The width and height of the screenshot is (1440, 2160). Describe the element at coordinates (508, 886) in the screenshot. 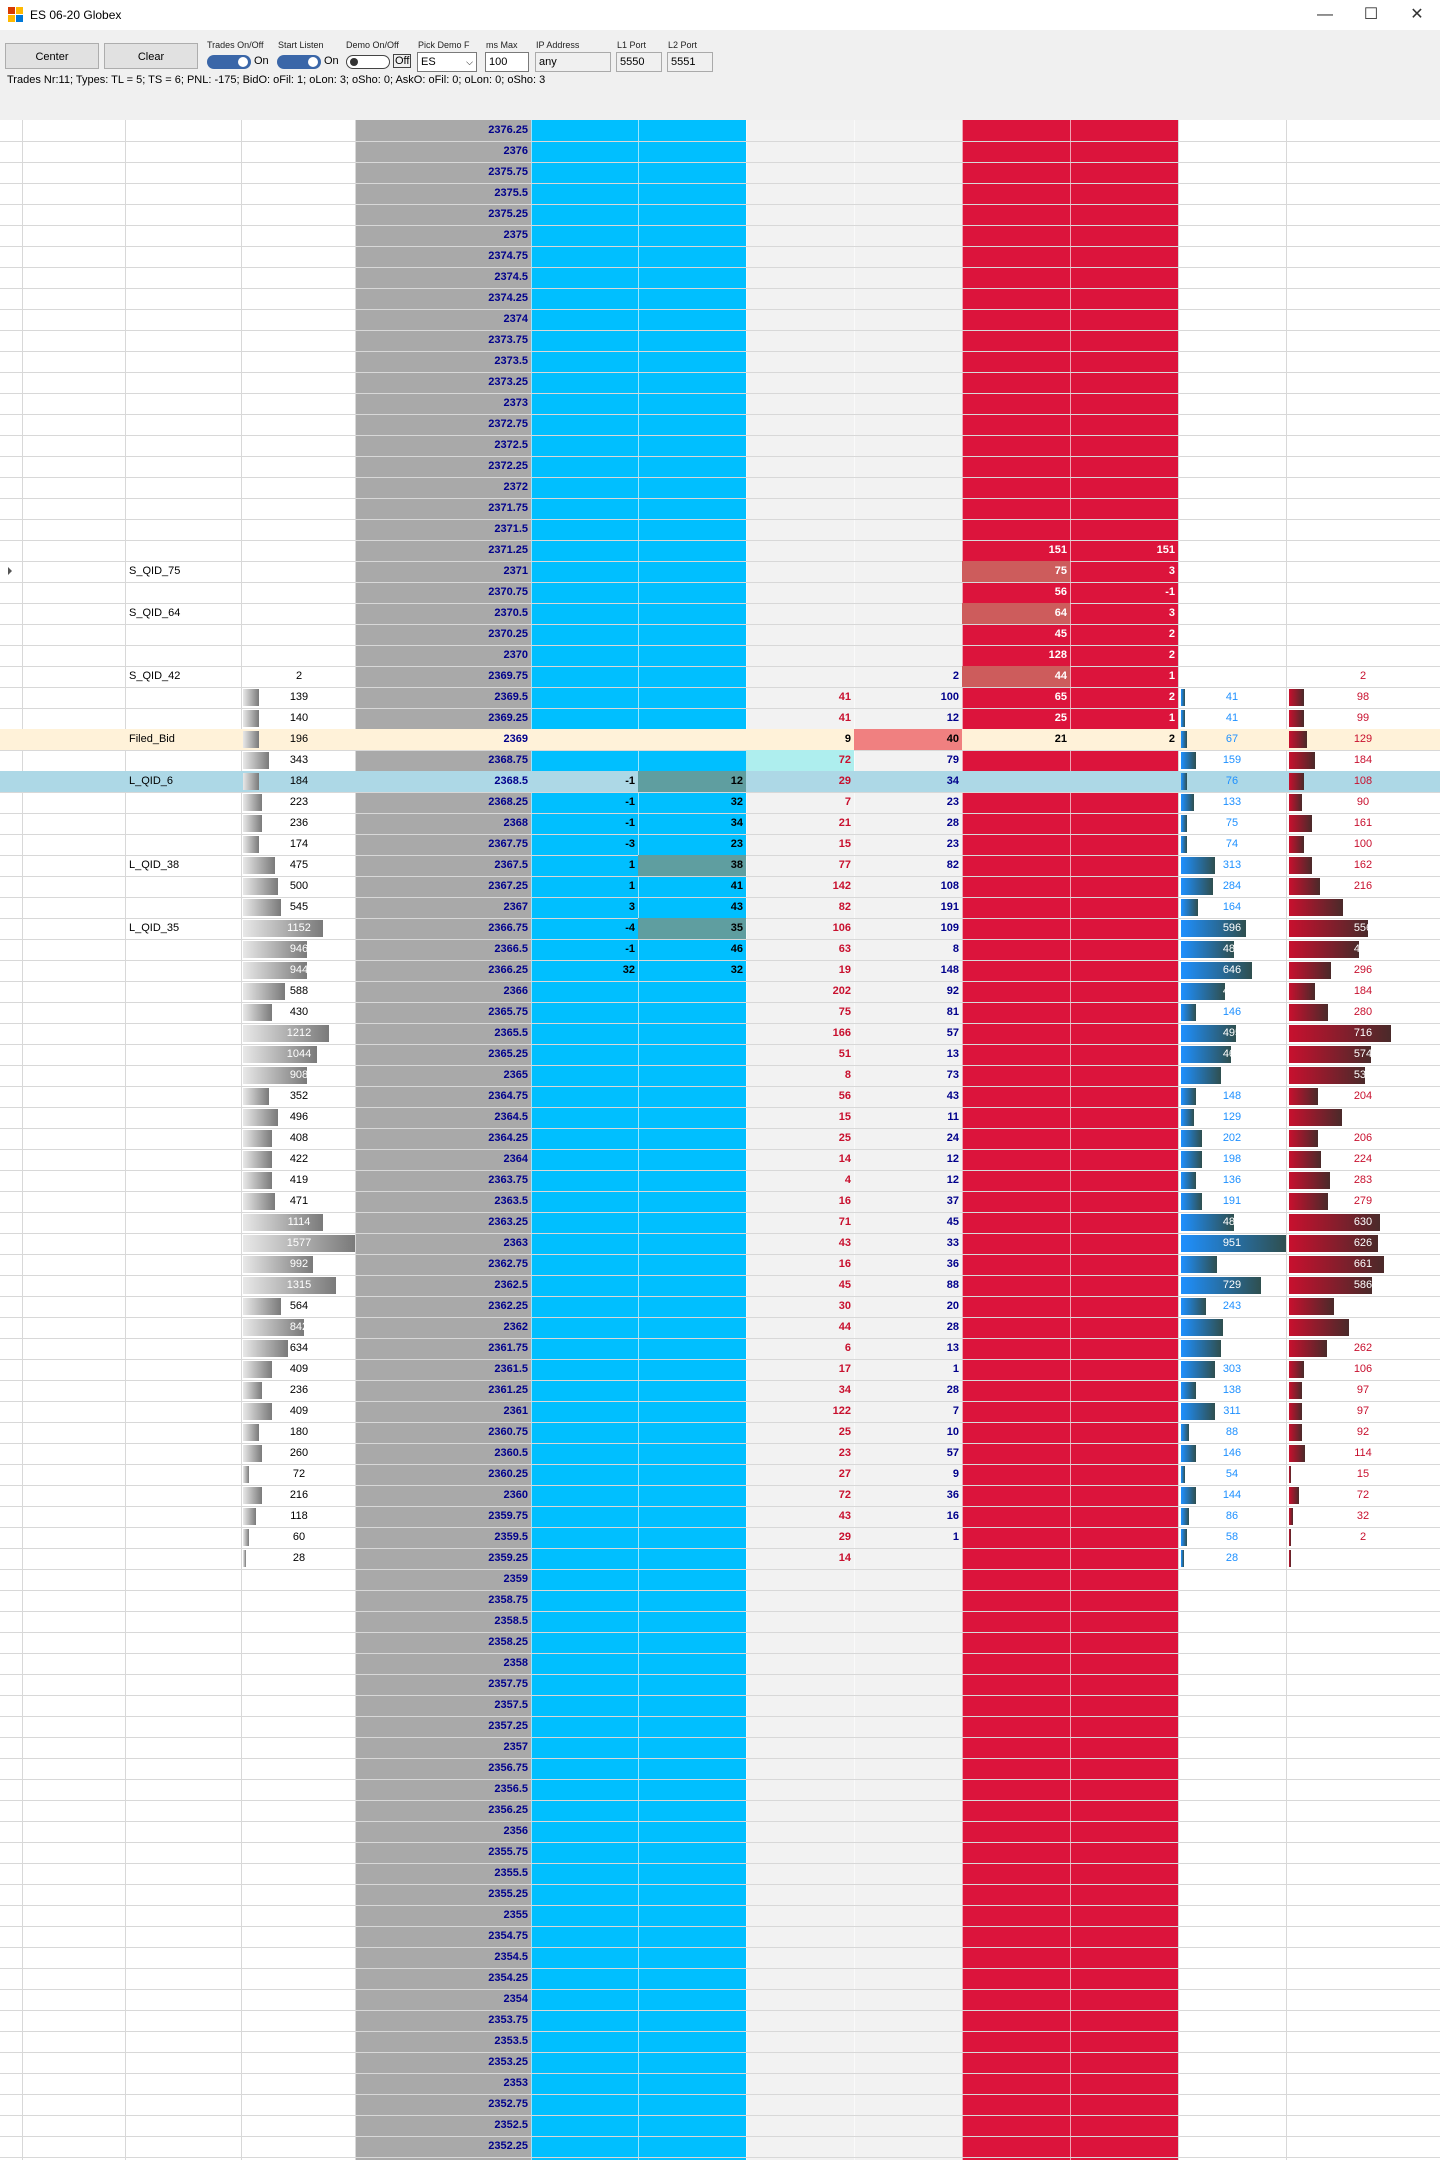

I see `price-cell: 2367.25` at that location.